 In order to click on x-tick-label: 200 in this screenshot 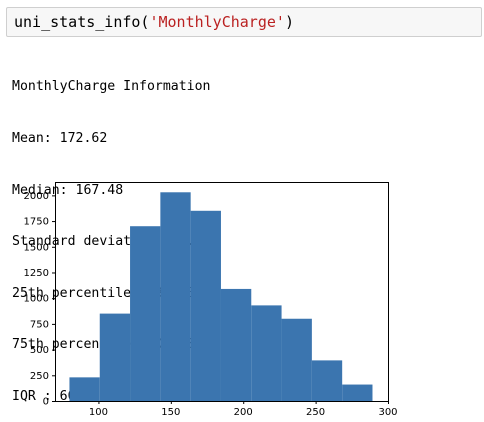, I will do `click(243, 412)`.